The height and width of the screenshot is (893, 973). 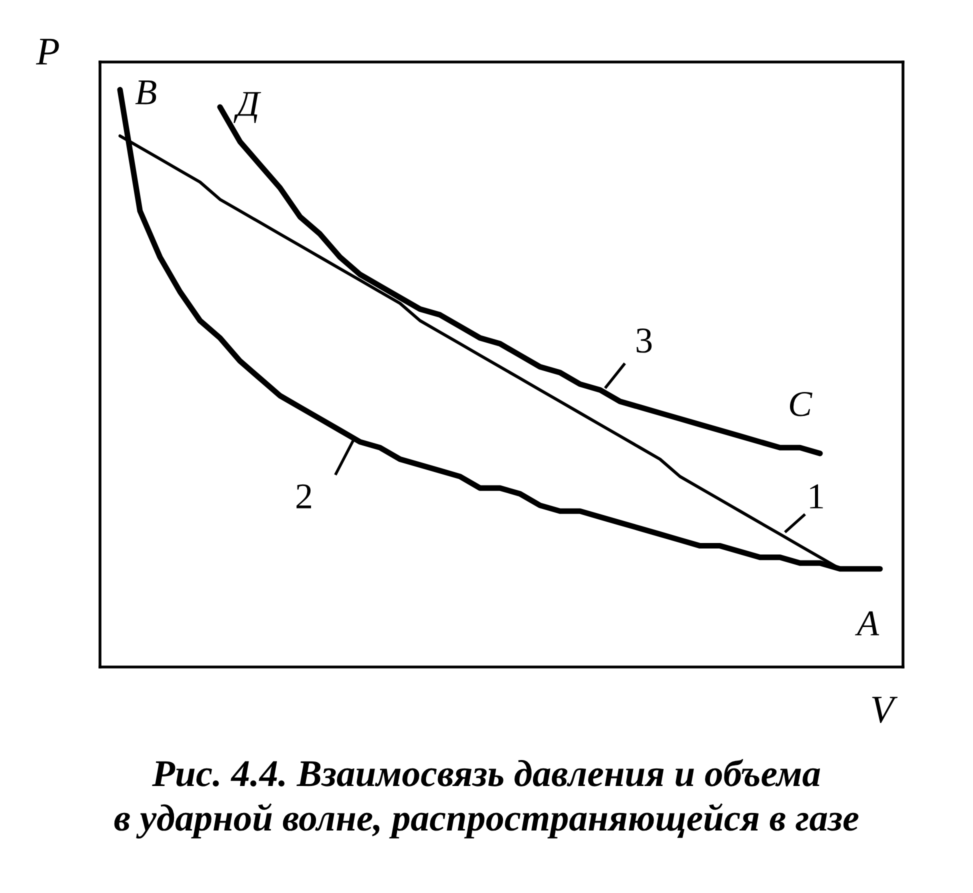 What do you see at coordinates (867, 623) in the screenshot?
I see `annotation: А` at bounding box center [867, 623].